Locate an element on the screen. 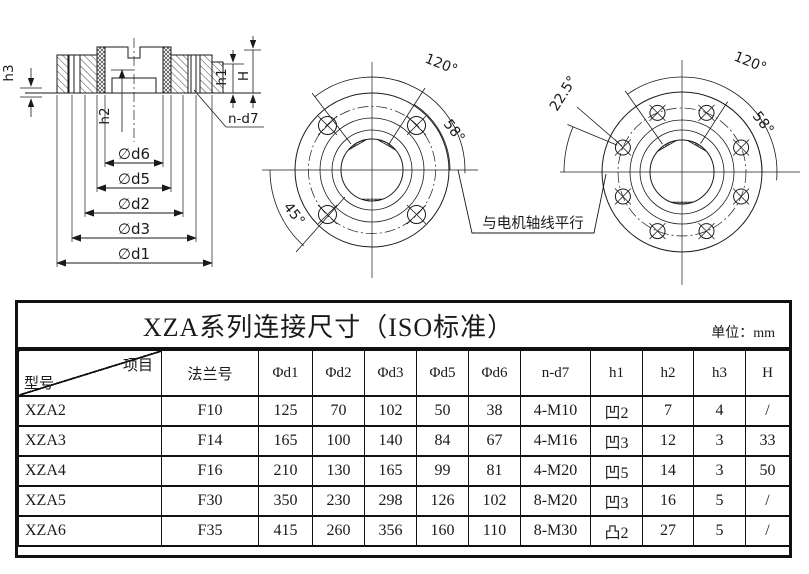 The width and height of the screenshot is (809, 574). cell-d3: 165 is located at coordinates (390, 471).